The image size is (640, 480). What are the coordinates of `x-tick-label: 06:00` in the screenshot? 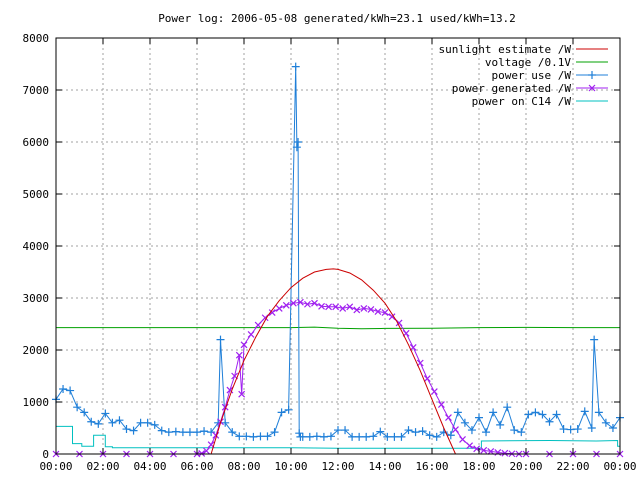 It's located at (196, 466).